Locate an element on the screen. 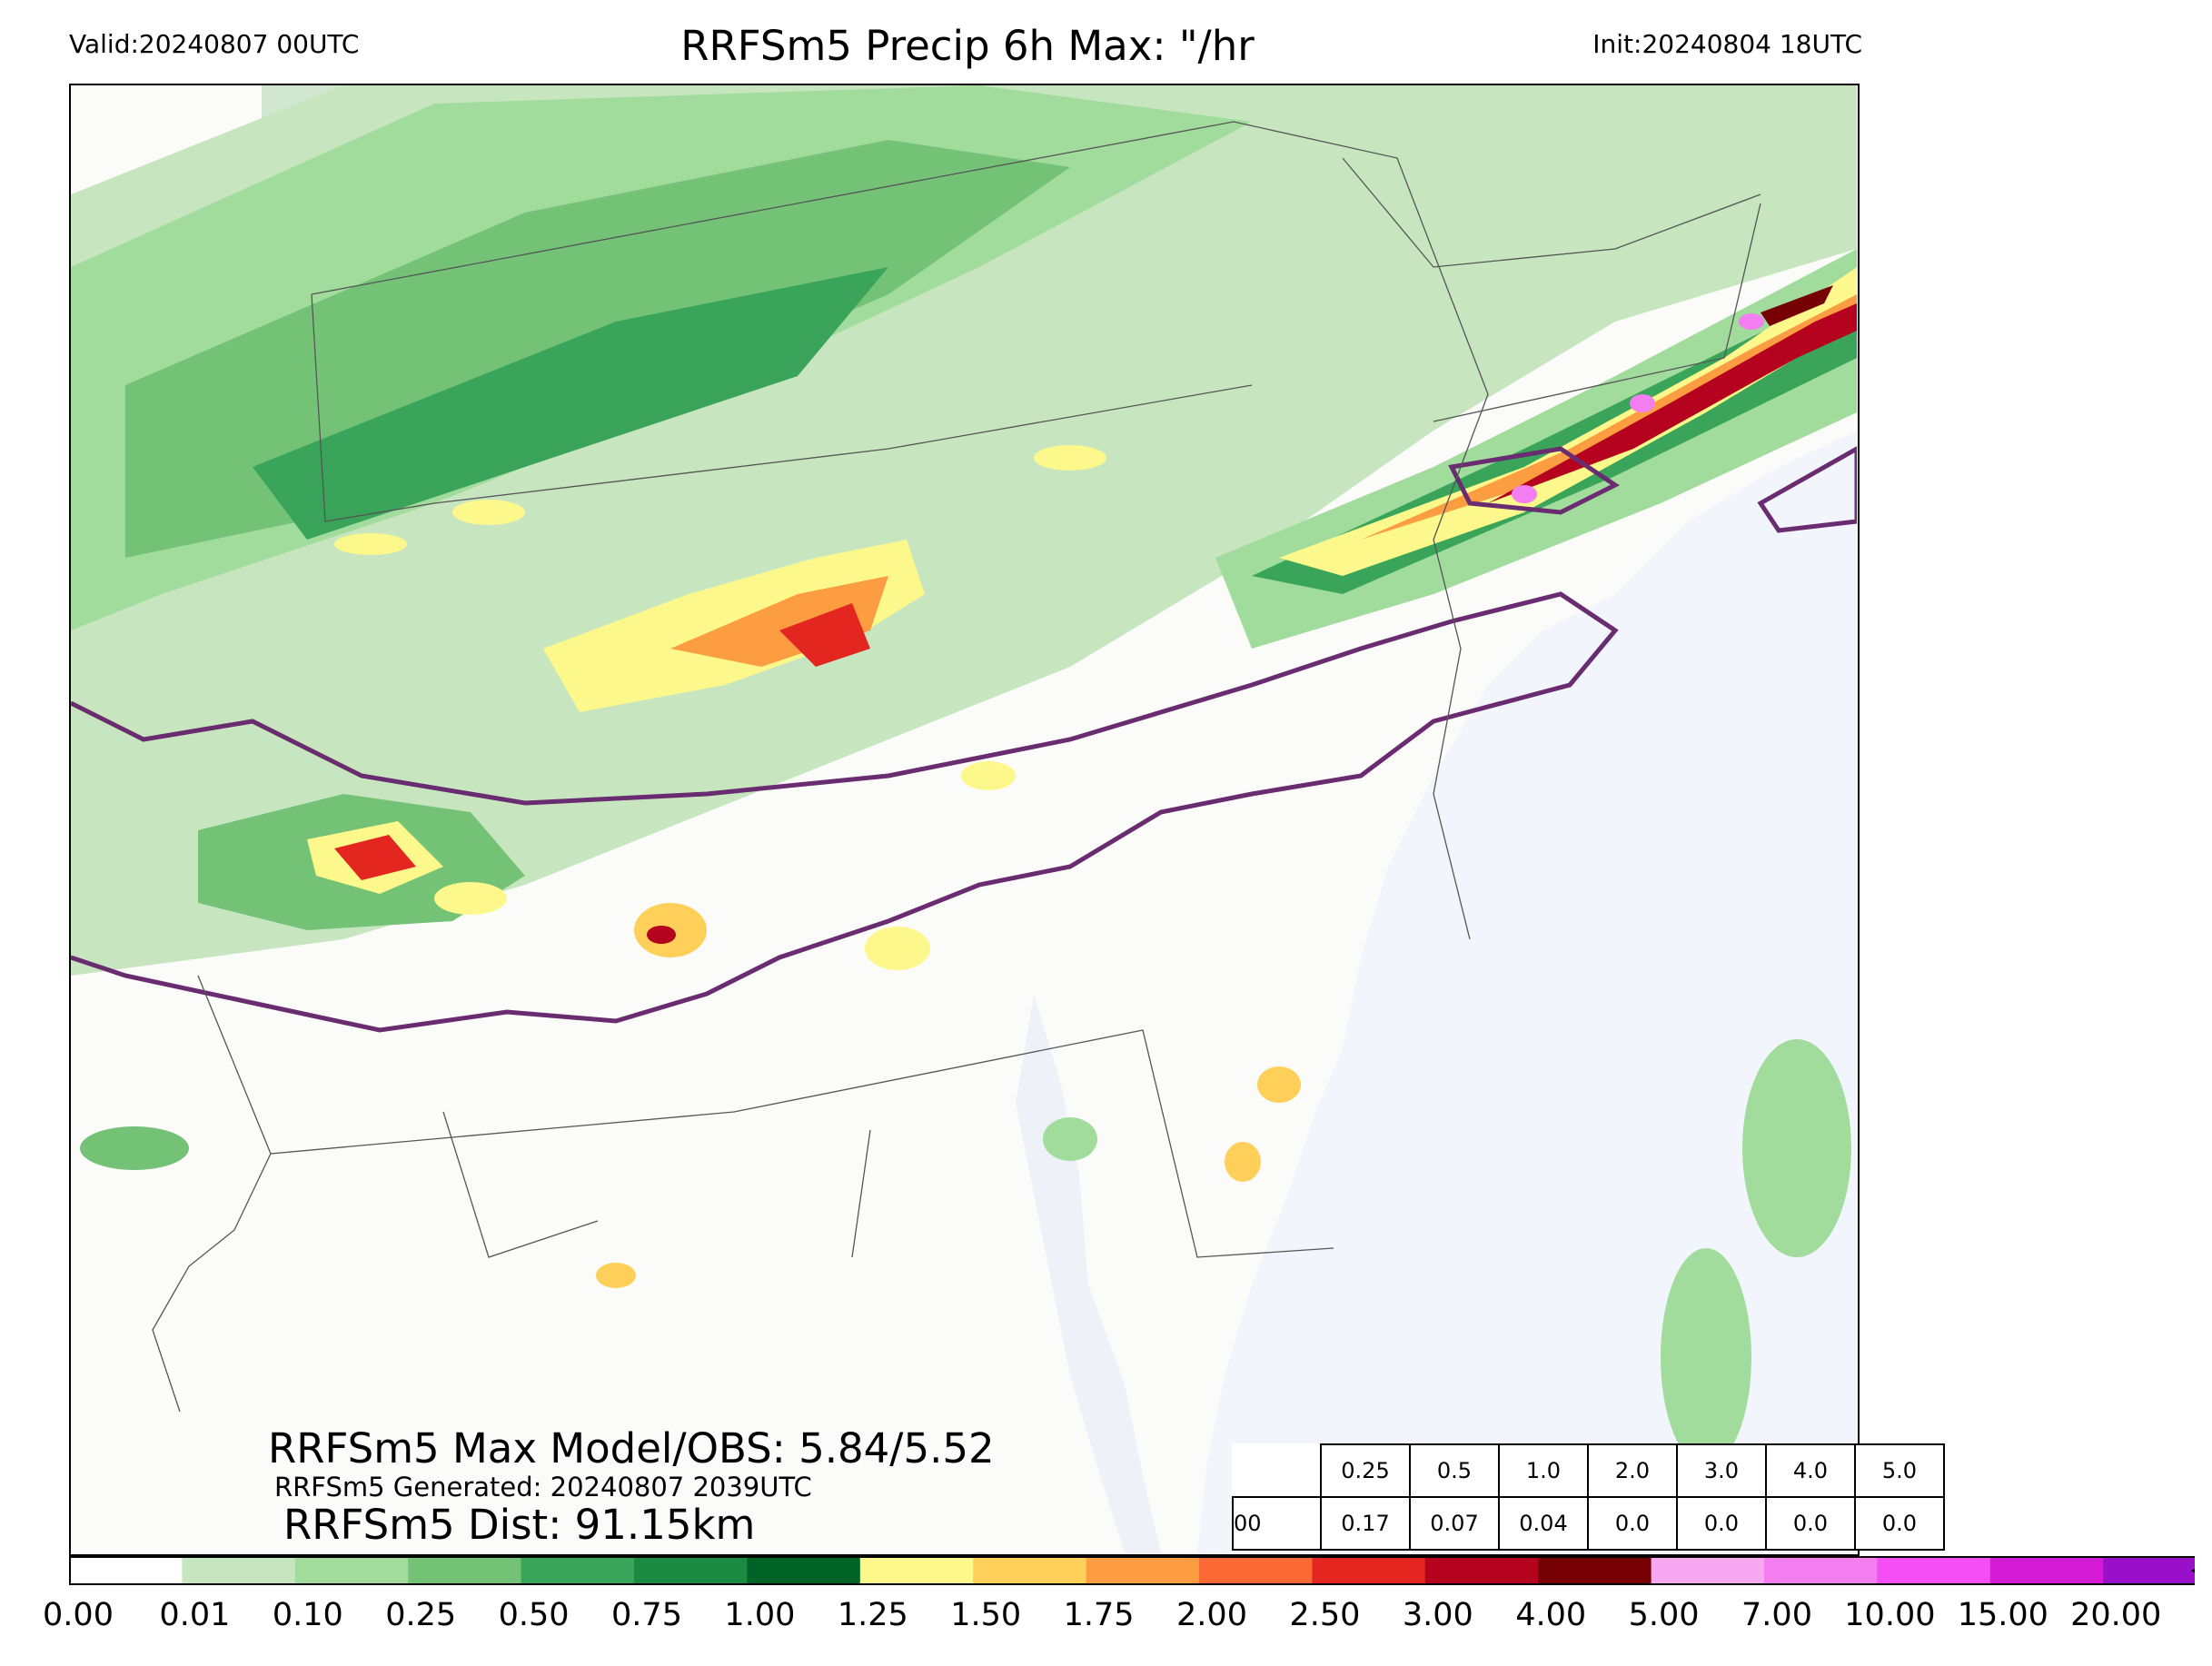 The width and height of the screenshot is (2212, 1666). colorbar-tick-label: 20.00 is located at coordinates (2116, 1615).